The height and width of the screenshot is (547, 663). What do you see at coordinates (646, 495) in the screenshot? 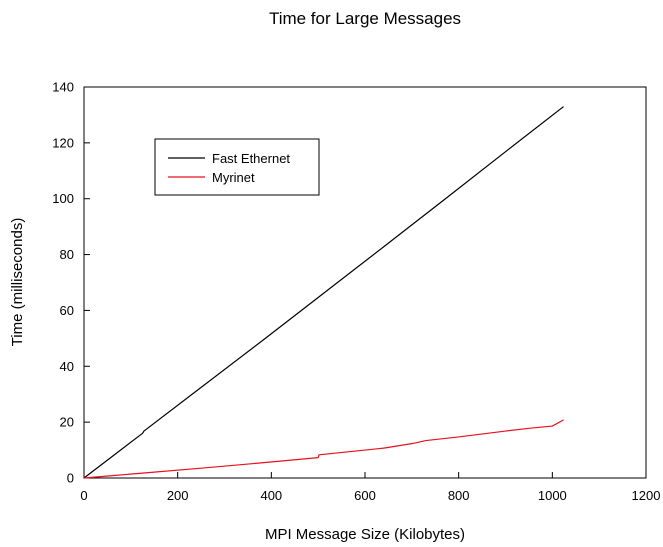
I see `x-tick-label: 1200` at bounding box center [646, 495].